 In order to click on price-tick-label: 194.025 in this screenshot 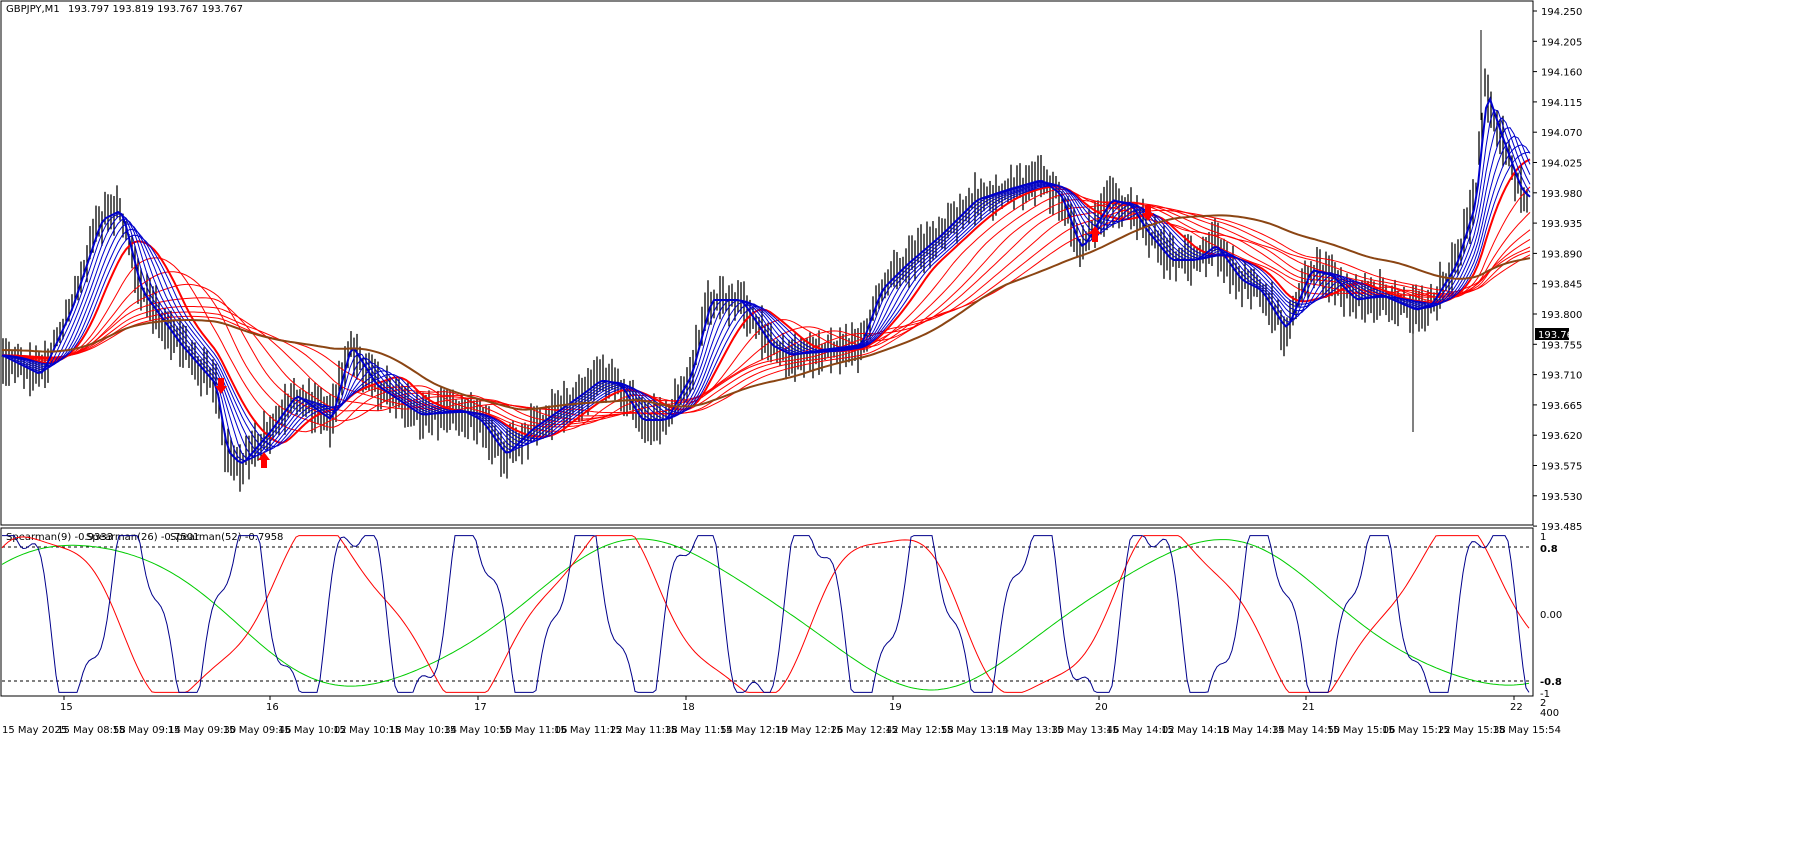, I will do `click(1561, 164)`.